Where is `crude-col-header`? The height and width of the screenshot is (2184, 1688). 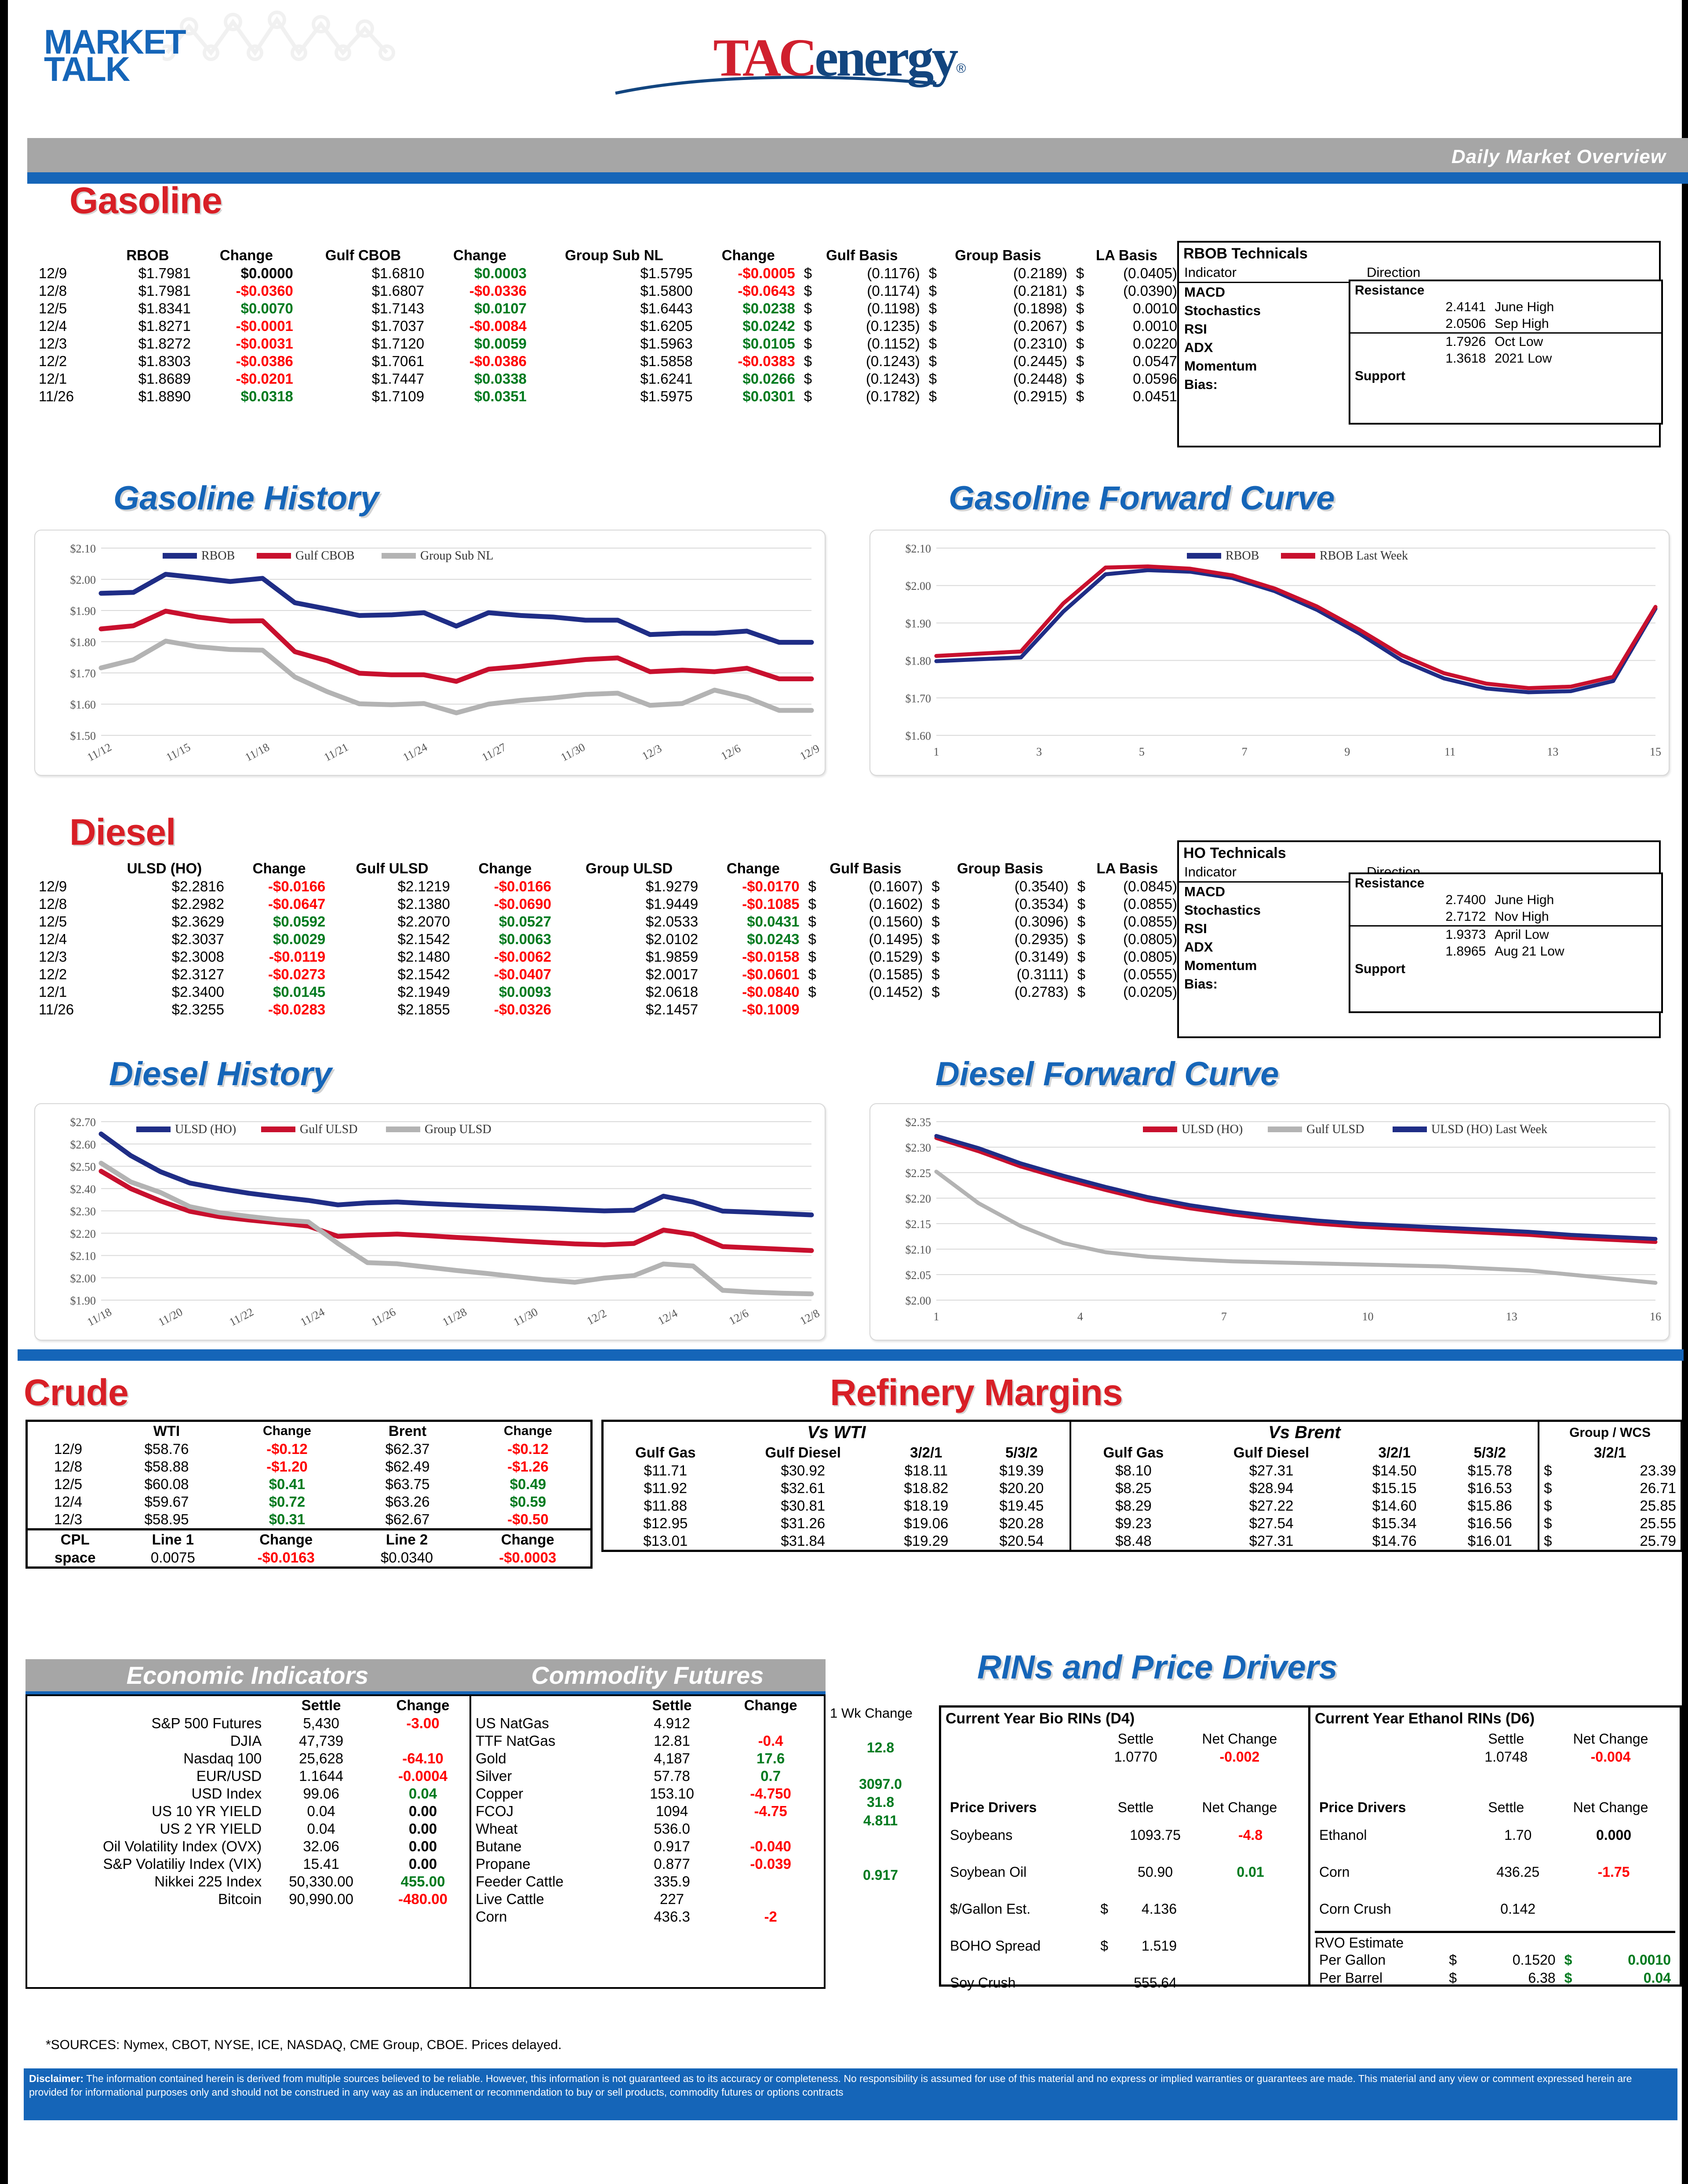 crude-col-header is located at coordinates (68, 1431).